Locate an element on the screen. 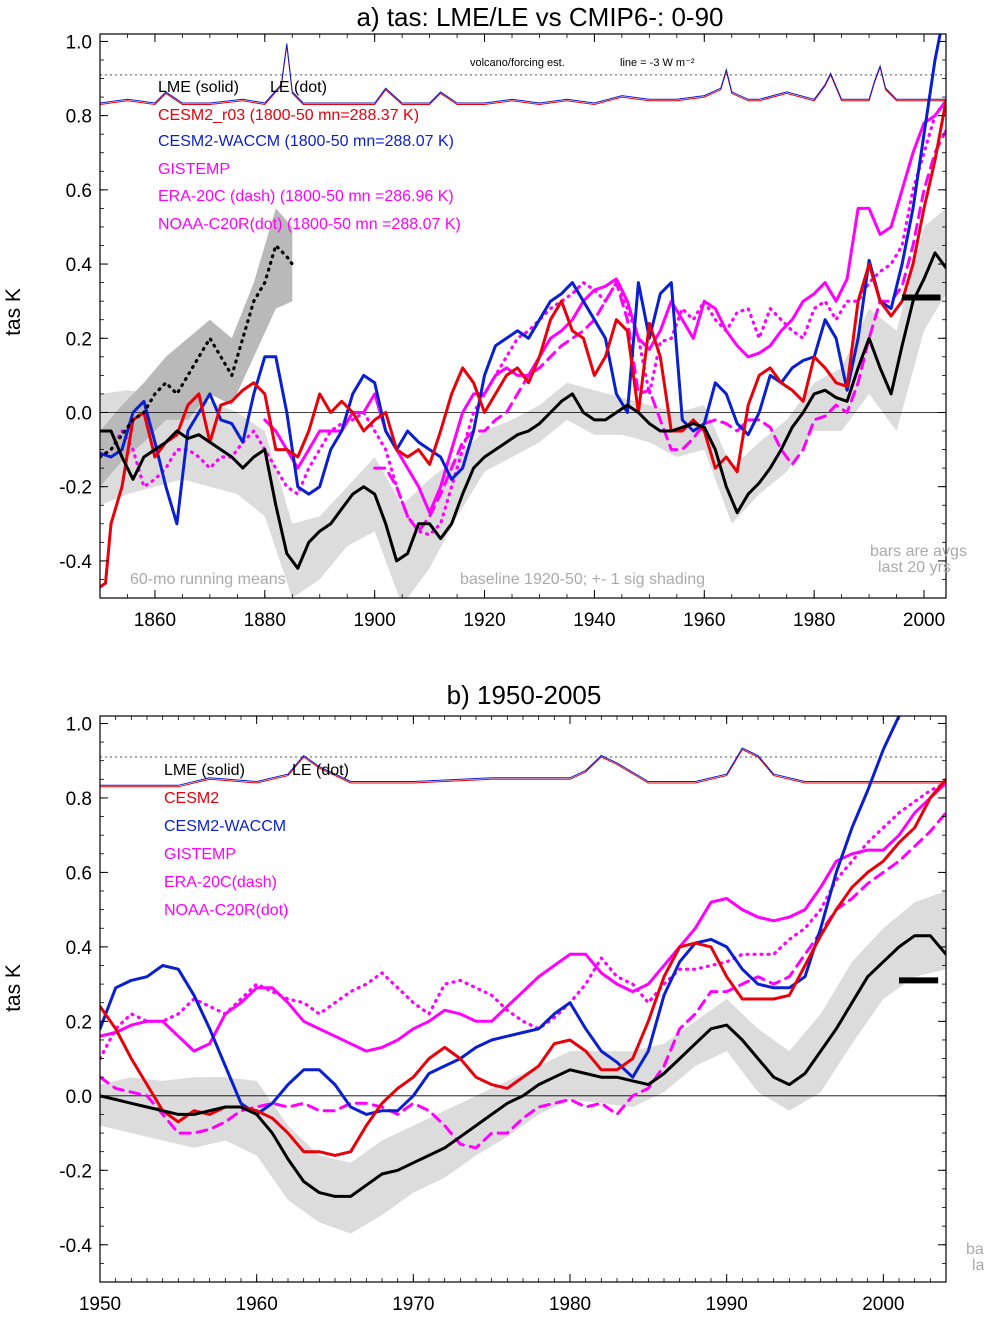 The height and width of the screenshot is (1325, 984). series-line-le-mean-dot- is located at coordinates (197, 351).